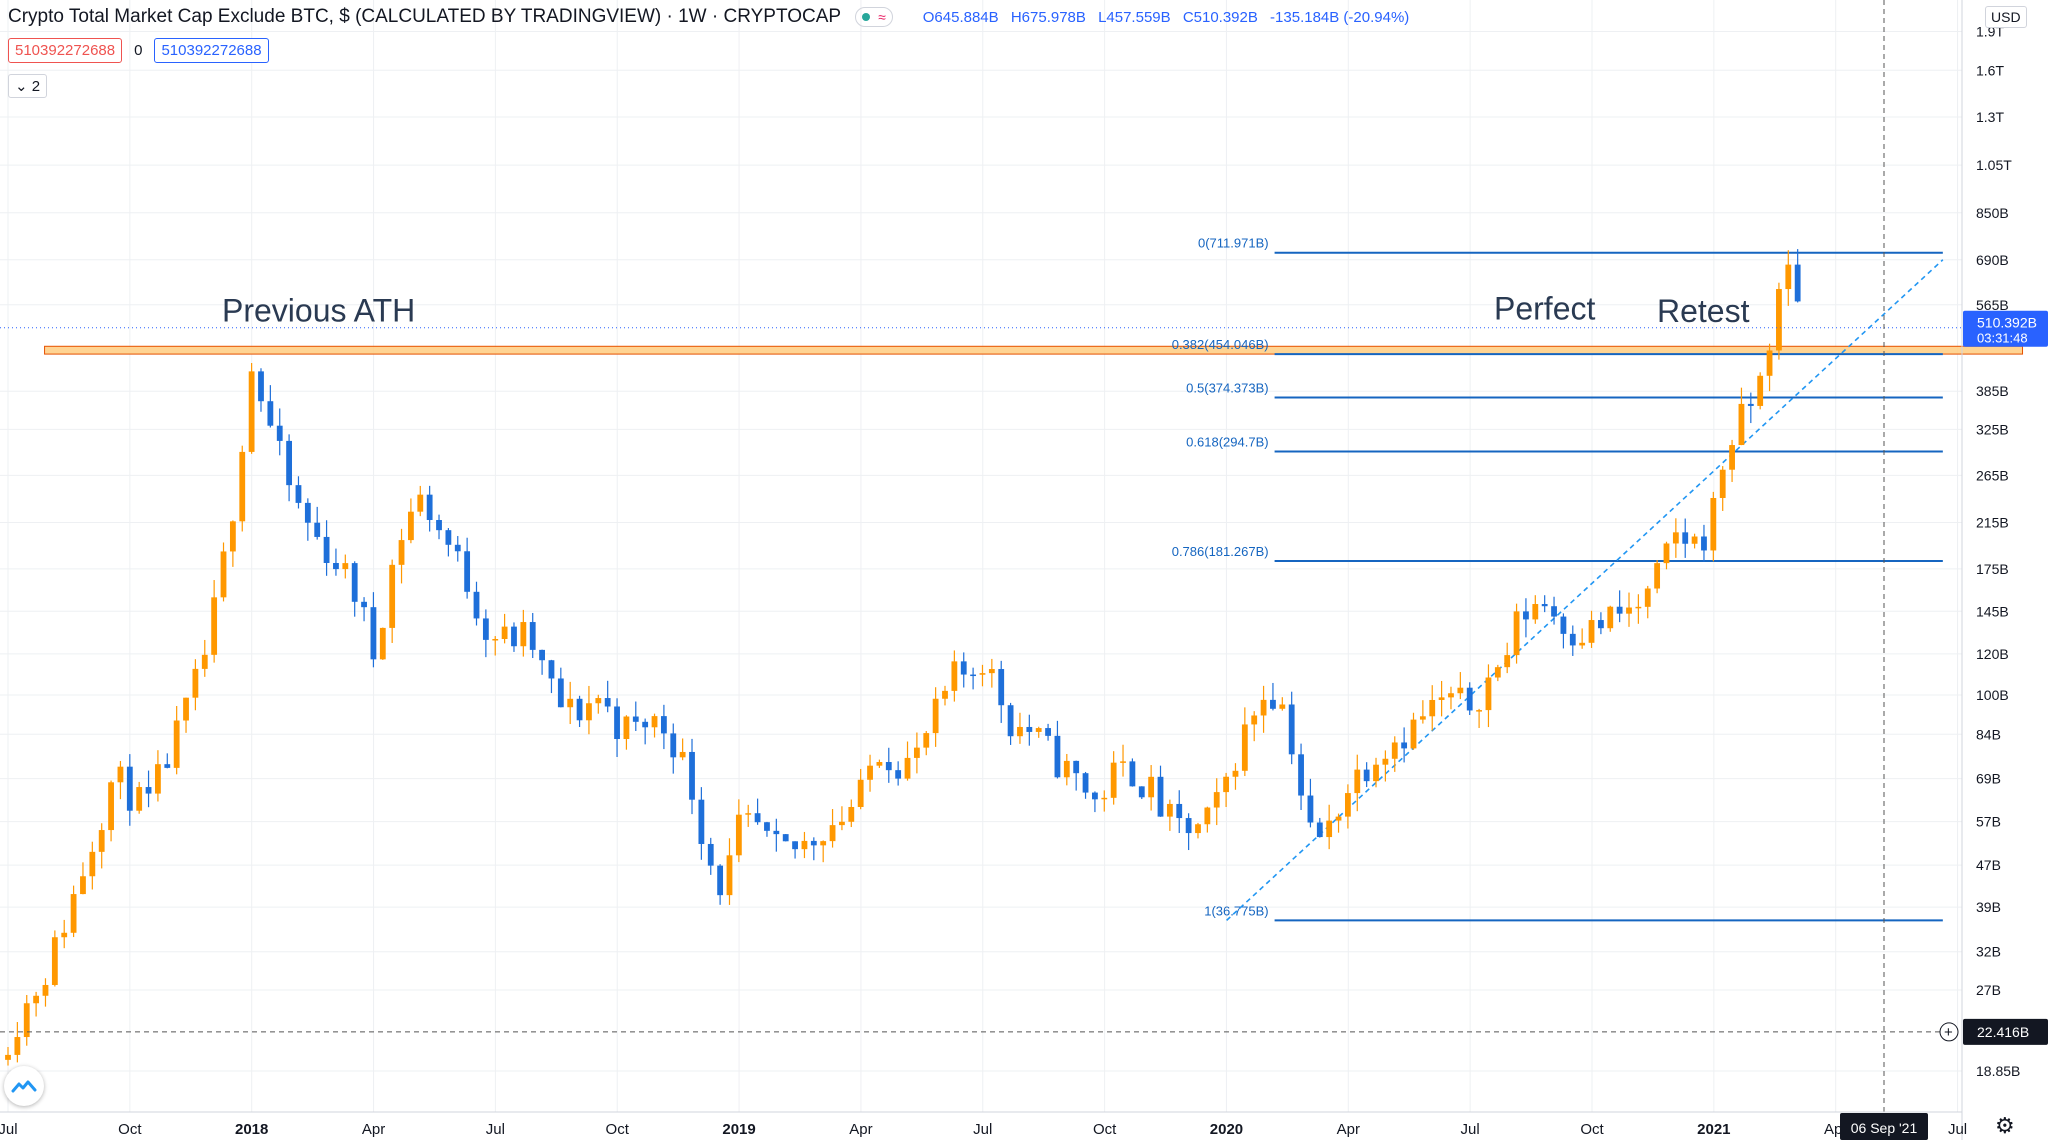  Describe the element at coordinates (1992, 260) in the screenshot. I see `price-tick-label: 690B` at that location.